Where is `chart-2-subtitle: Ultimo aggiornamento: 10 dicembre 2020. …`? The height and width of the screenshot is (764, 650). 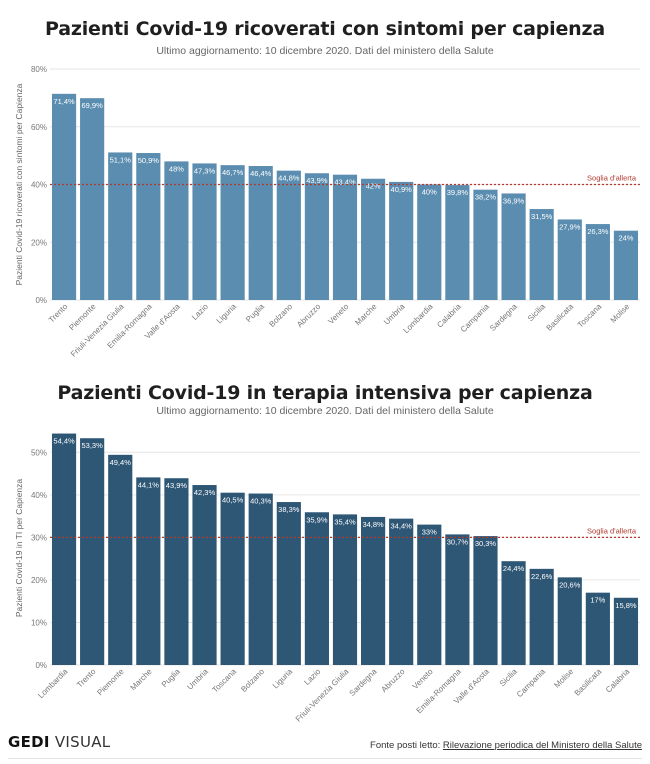 chart-2-subtitle: Ultimo aggiornamento: 10 dicembre 2020. … is located at coordinates (325, 411).